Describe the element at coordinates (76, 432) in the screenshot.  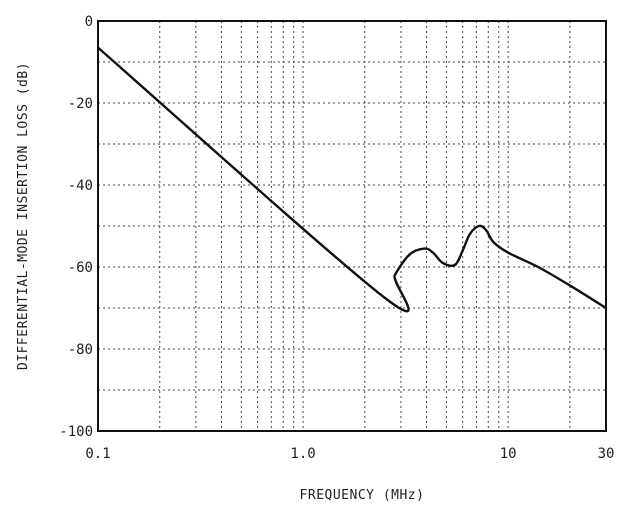
I see `y-tick-label: -100` at that location.